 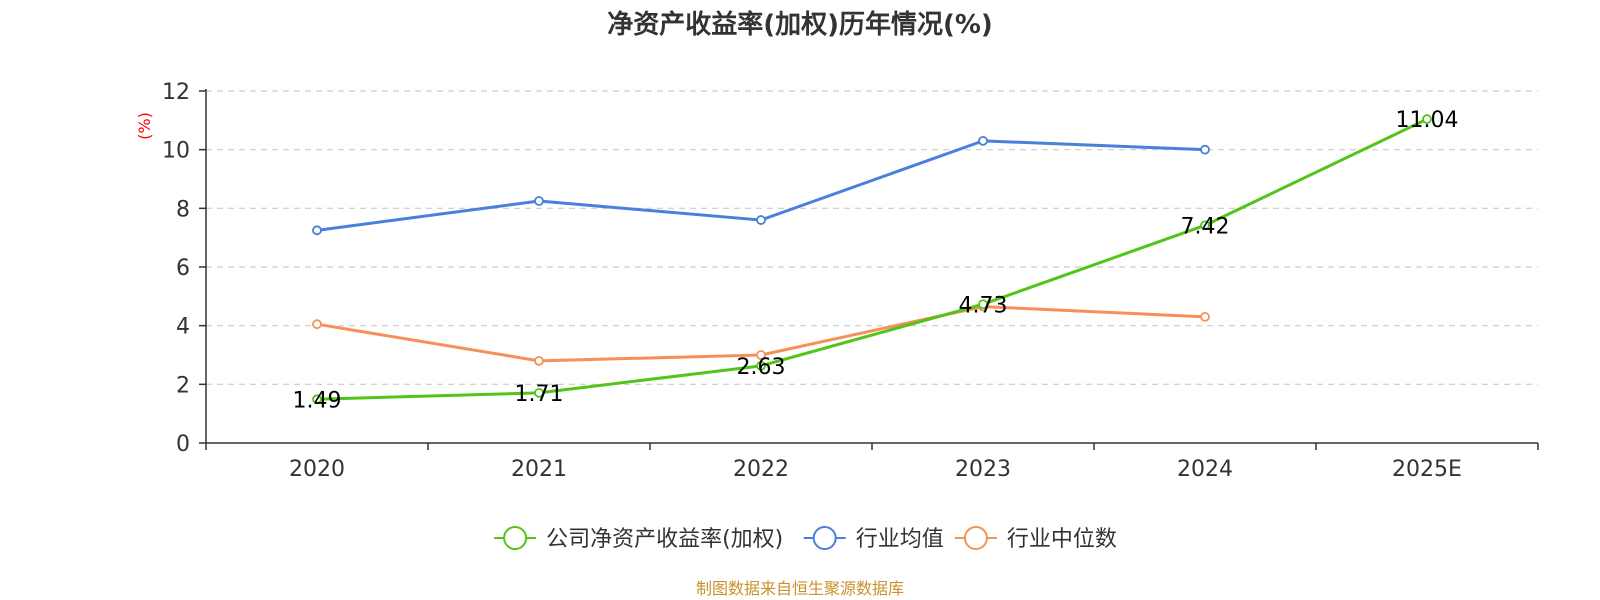 I want to click on legend-item-0: 公司净资产收益率(加权), so click(x=638, y=539).